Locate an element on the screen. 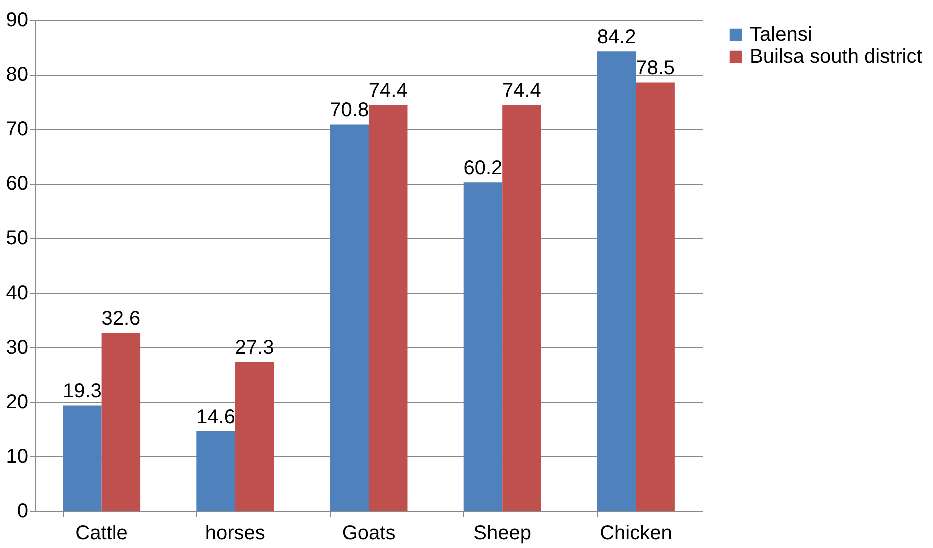 Image resolution: width=933 pixels, height=548 pixels. data-label: 32.6 is located at coordinates (121, 319).